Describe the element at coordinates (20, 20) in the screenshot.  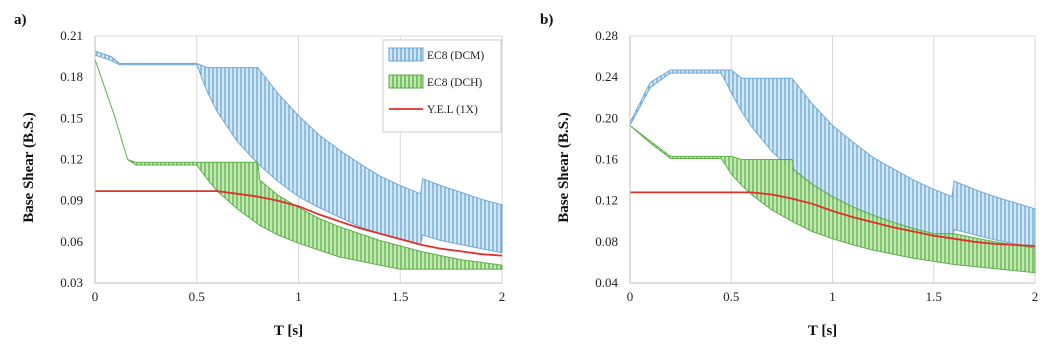
I see `panel-label: a)` at that location.